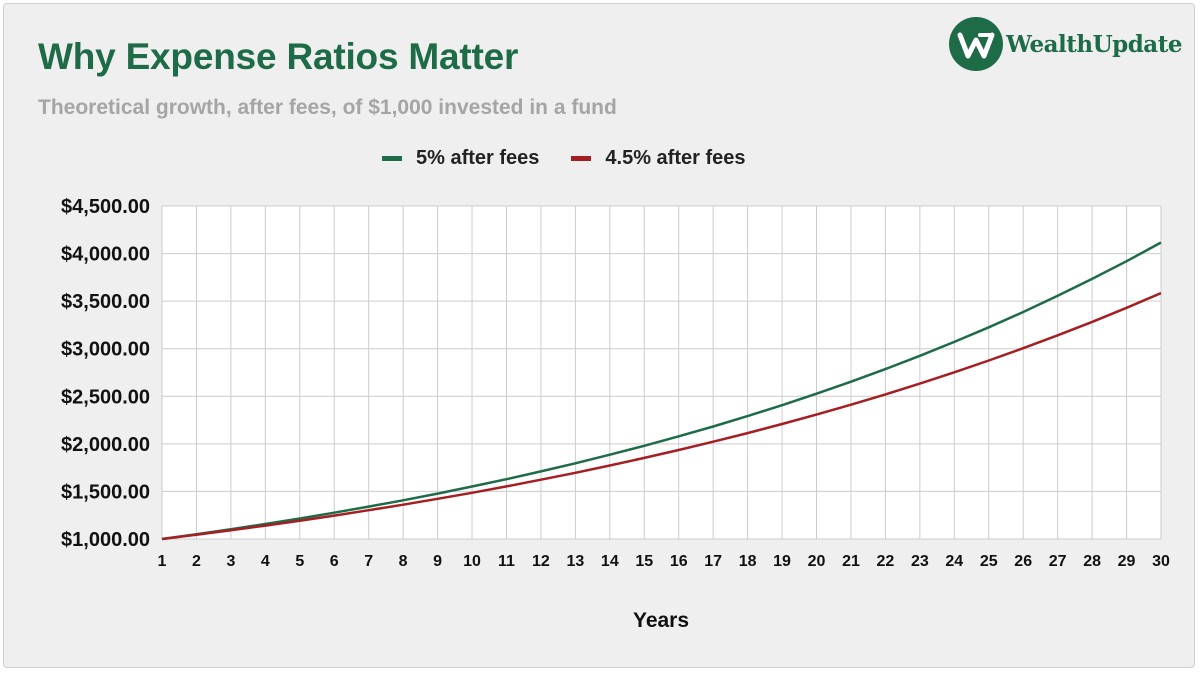  I want to click on y-tick-label: $1,000.00, so click(105, 540).